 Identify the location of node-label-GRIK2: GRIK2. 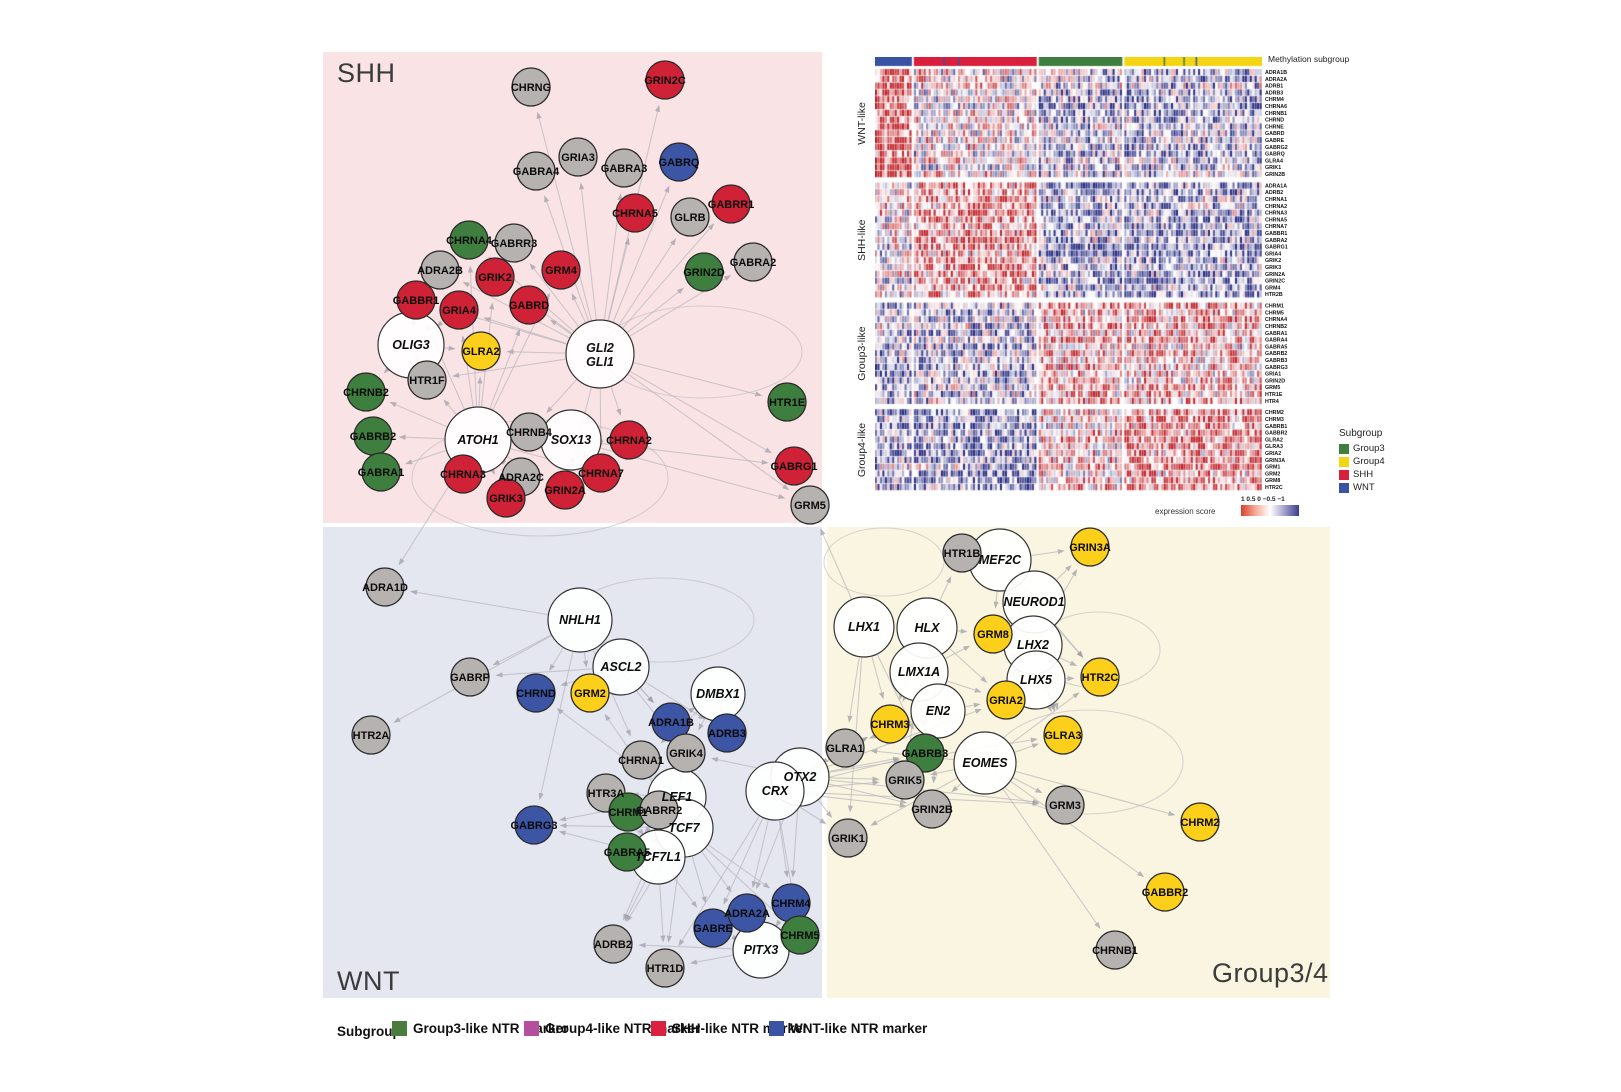
(495, 278).